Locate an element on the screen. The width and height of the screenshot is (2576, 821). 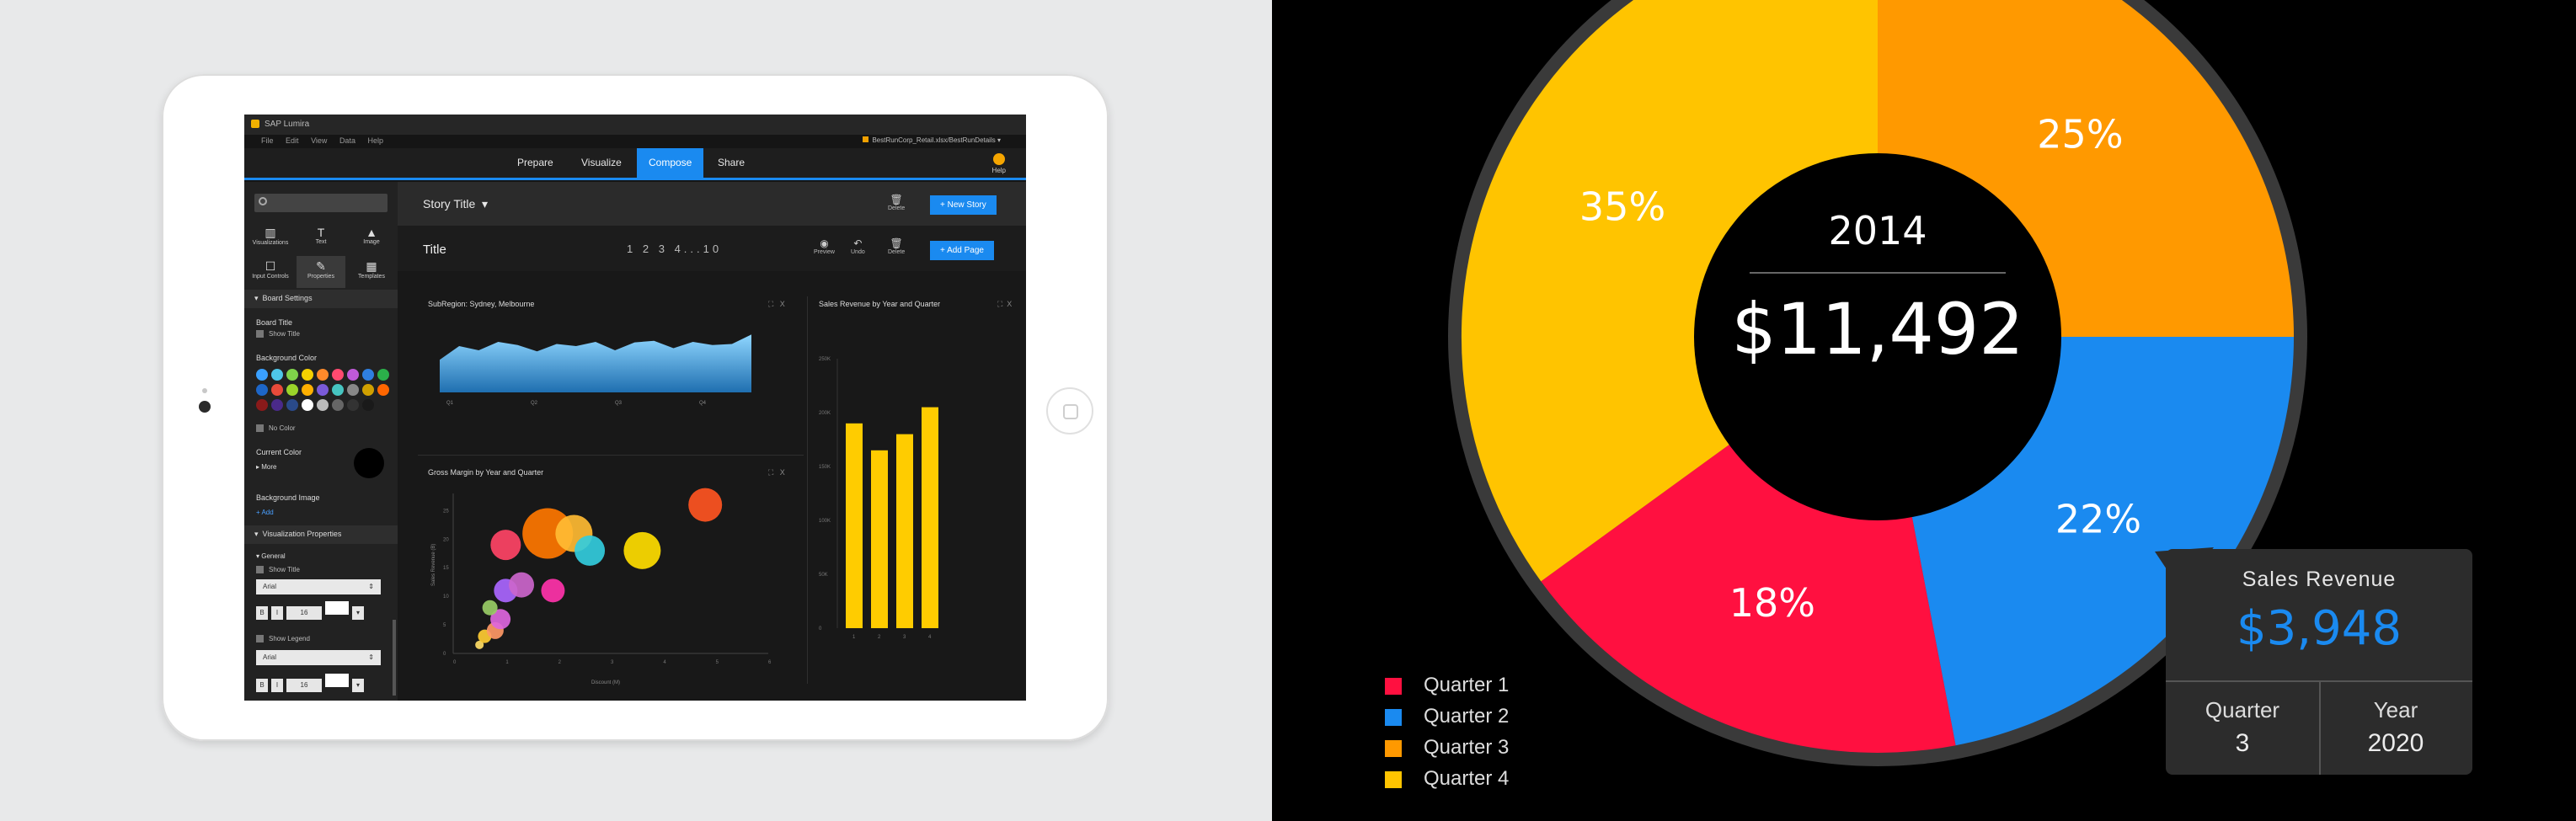
story-title-dropdown: Story Title ▾ is located at coordinates (456, 204).